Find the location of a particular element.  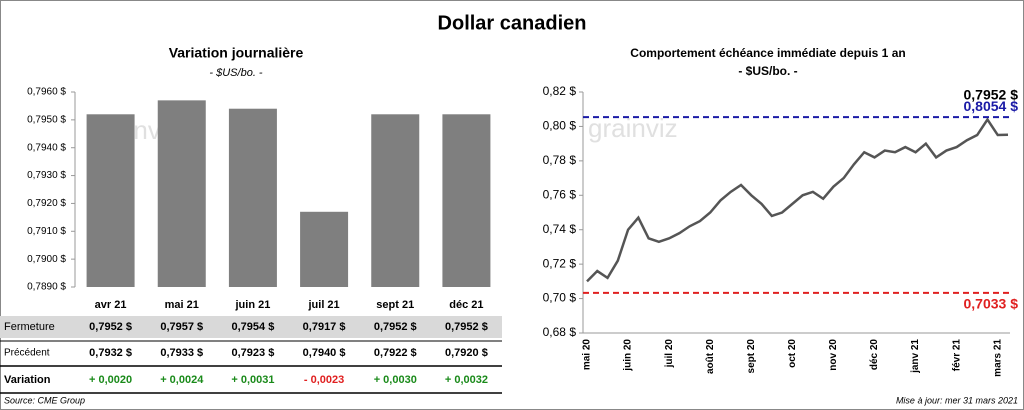

x-tick-label: oct 20 is located at coordinates (792, 353).